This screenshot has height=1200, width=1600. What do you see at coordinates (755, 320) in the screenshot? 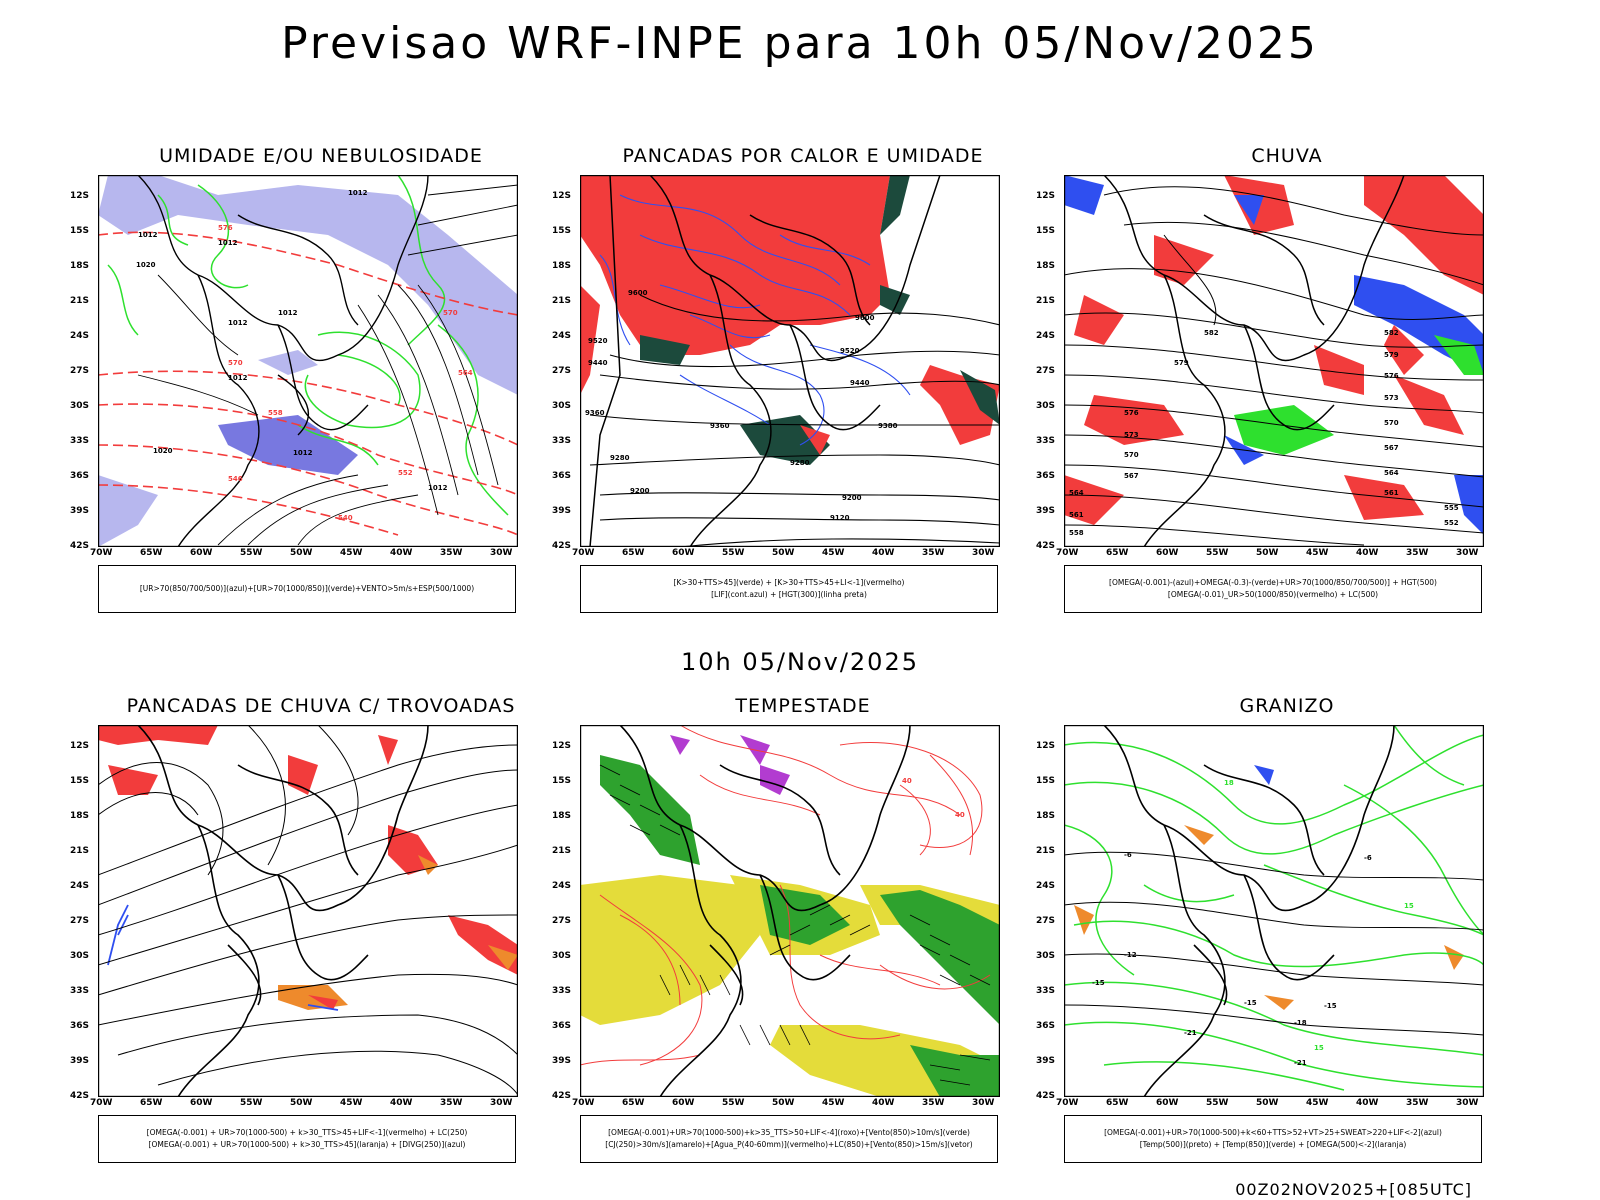
I see `lif-contours` at bounding box center [755, 320].